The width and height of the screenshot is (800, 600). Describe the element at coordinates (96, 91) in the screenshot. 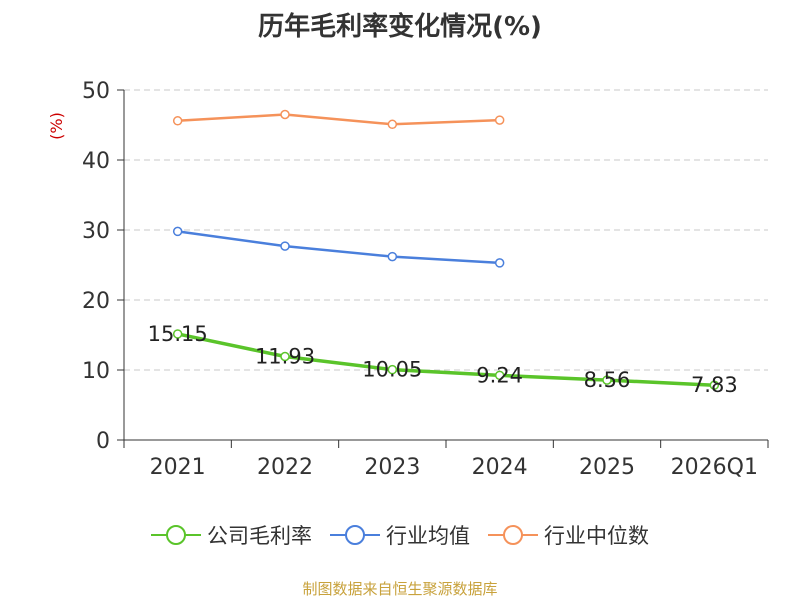

I see `y-tick-label: 50` at that location.